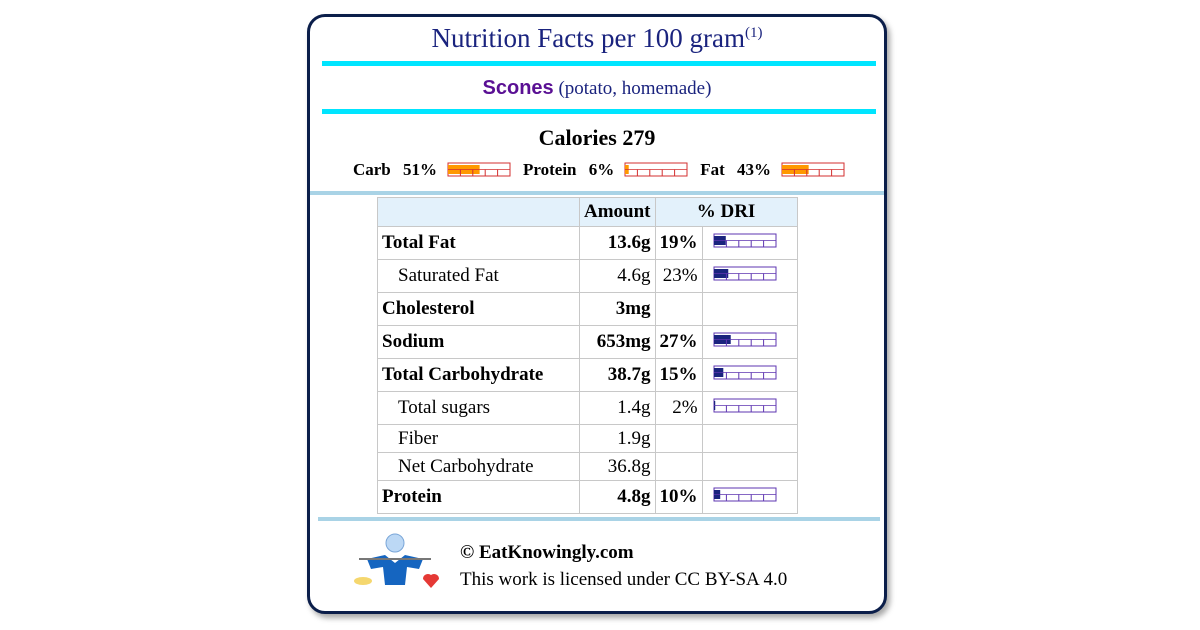 Image resolution: width=1200 pixels, height=630 pixels. I want to click on dri-percent: 19%, so click(678, 243).